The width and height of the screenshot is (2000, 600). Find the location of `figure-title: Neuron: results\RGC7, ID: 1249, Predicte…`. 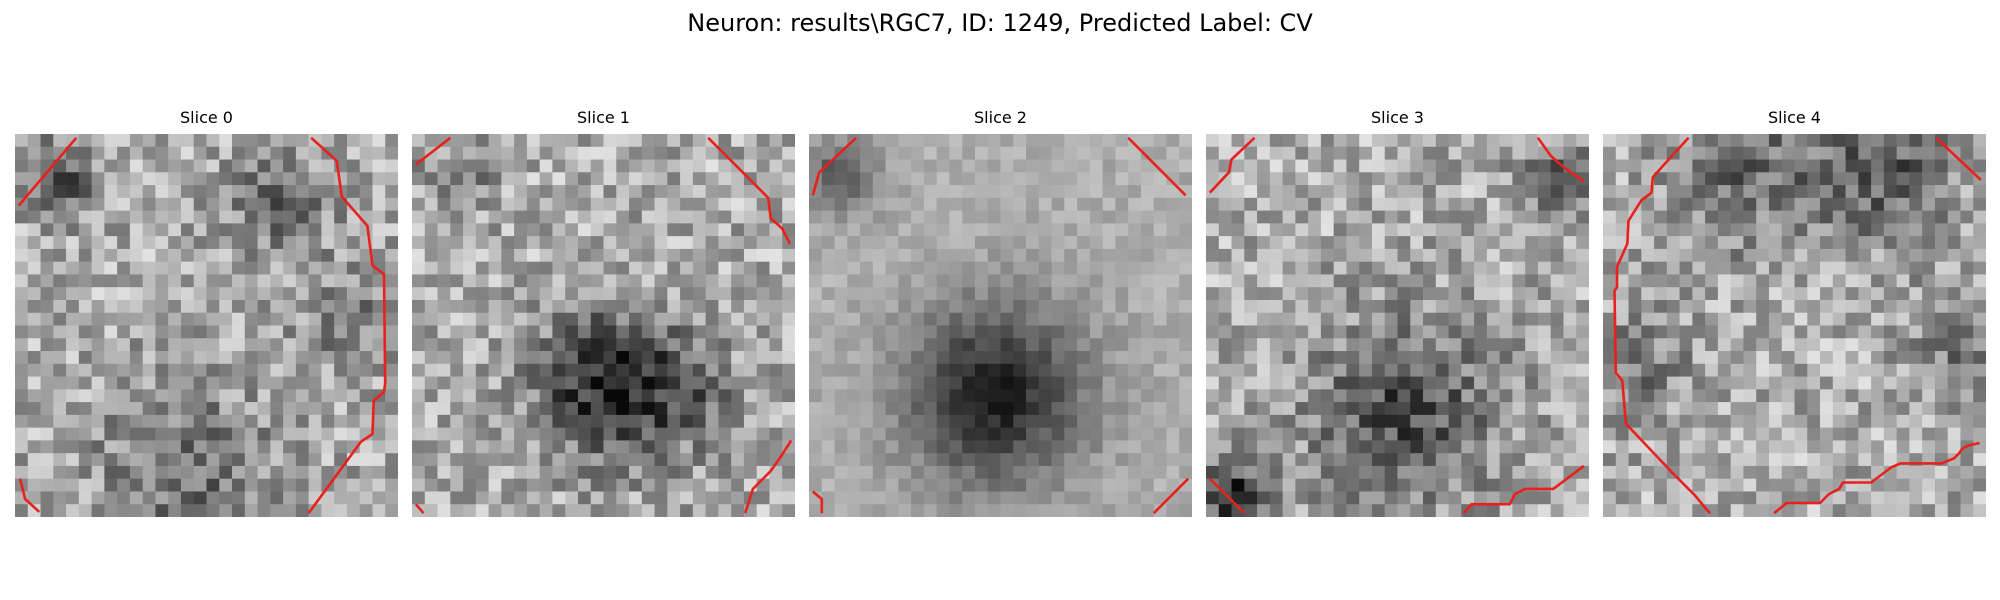

figure-title: Neuron: results\RGC7, ID: 1249, Predicte… is located at coordinates (1000, 23).